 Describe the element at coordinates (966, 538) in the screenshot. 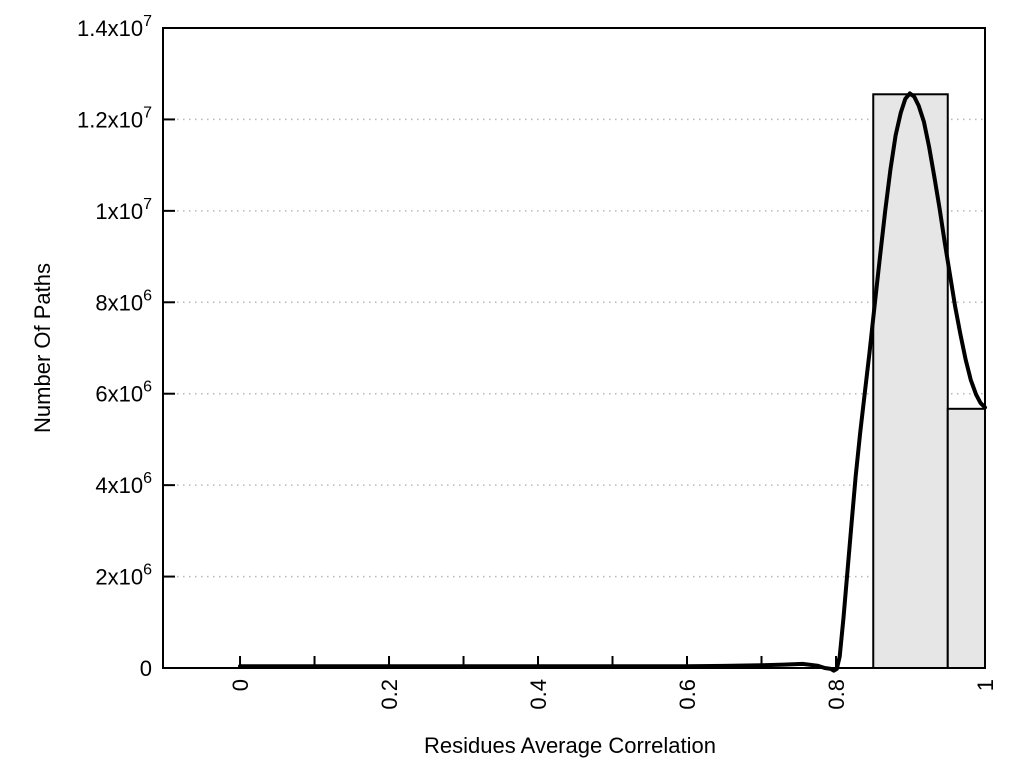

I see `histogram-bar` at that location.